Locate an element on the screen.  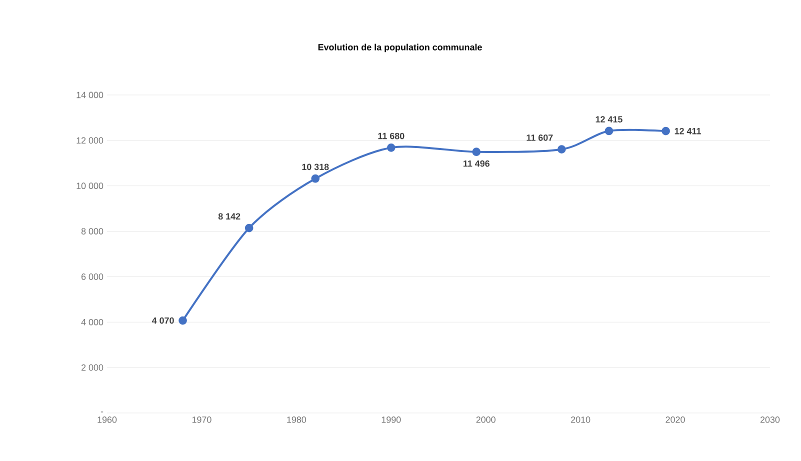
x-tick-label: 1960 is located at coordinates (107, 419).